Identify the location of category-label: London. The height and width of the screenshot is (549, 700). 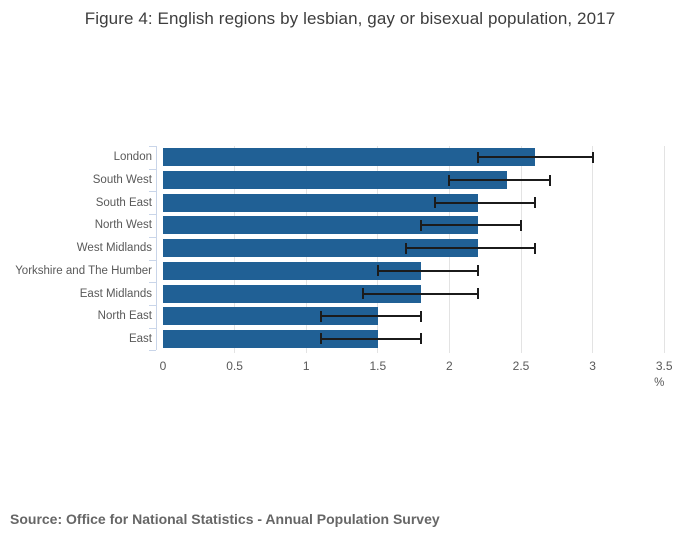
(132, 157).